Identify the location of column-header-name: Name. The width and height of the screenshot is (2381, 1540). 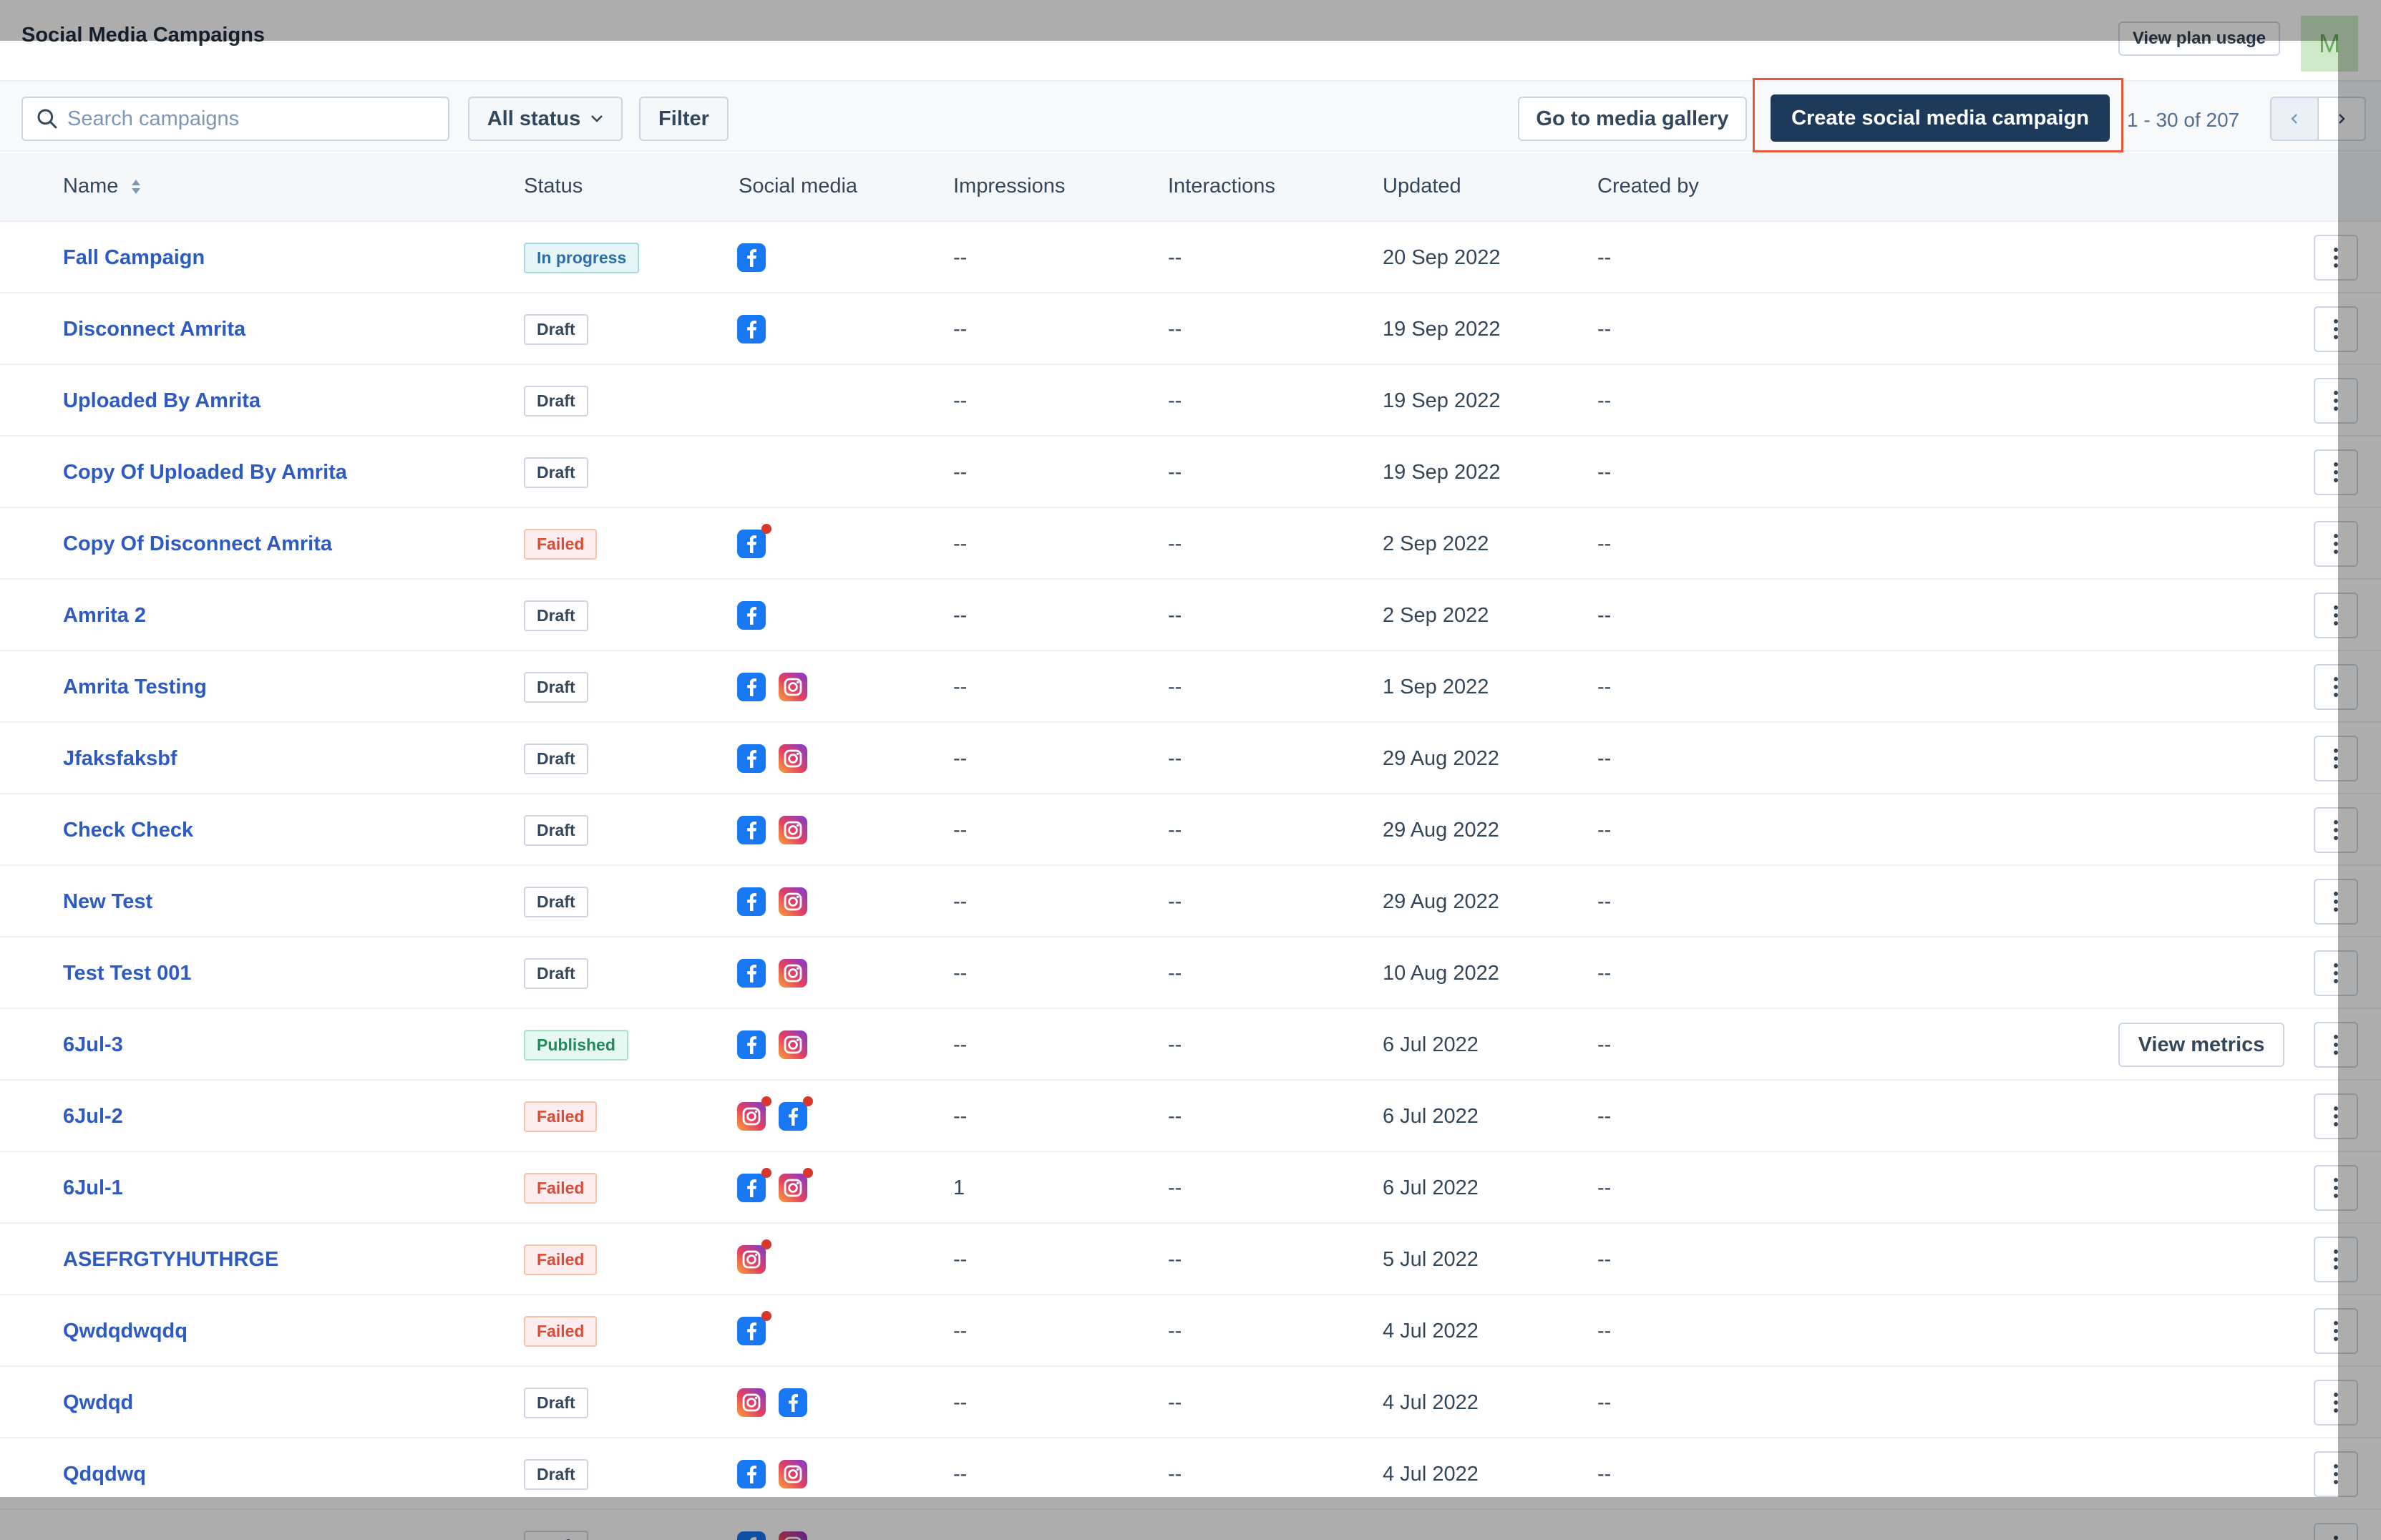
(102, 186).